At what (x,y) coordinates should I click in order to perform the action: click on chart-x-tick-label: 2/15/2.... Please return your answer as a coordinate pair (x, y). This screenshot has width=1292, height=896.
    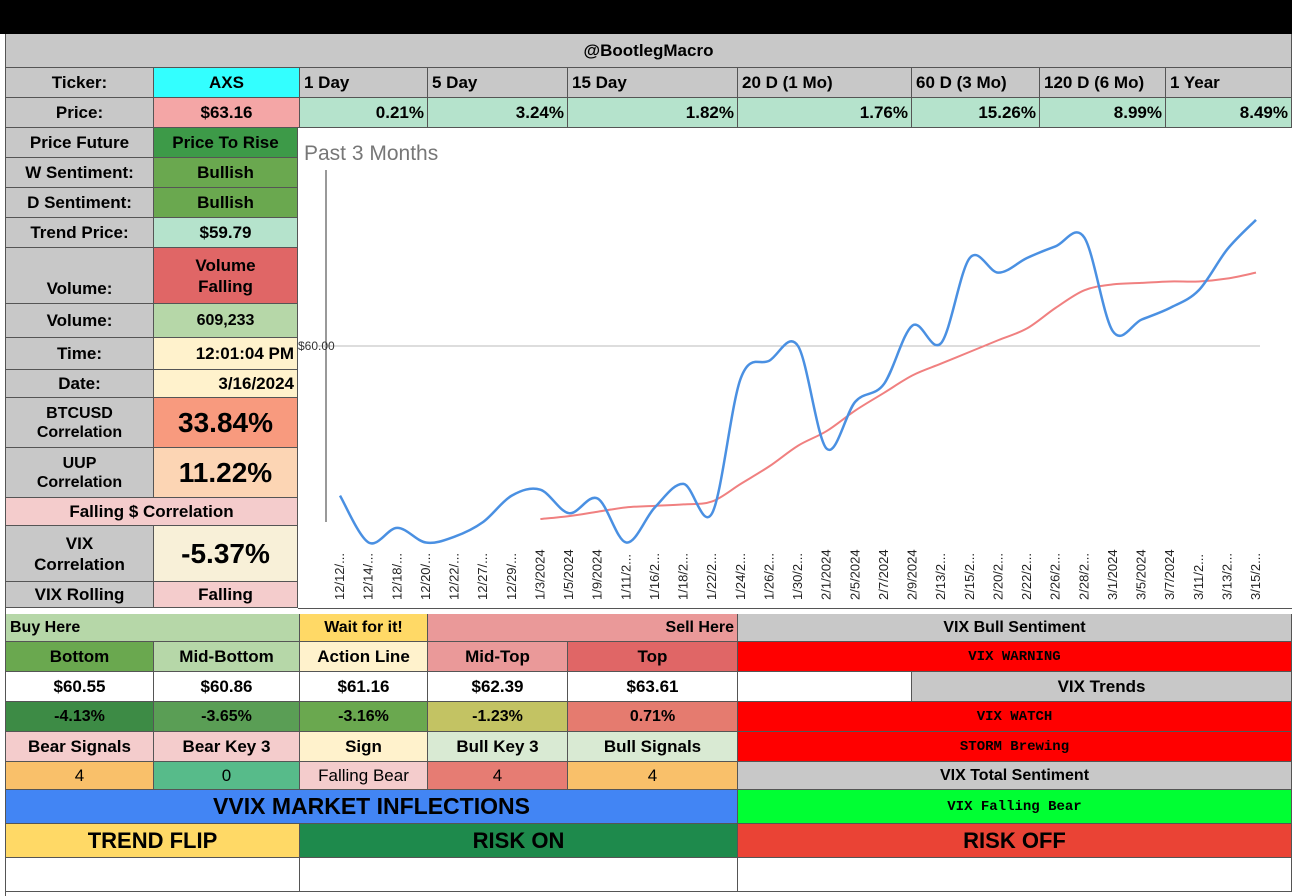
    Looking at the image, I should click on (969, 576).